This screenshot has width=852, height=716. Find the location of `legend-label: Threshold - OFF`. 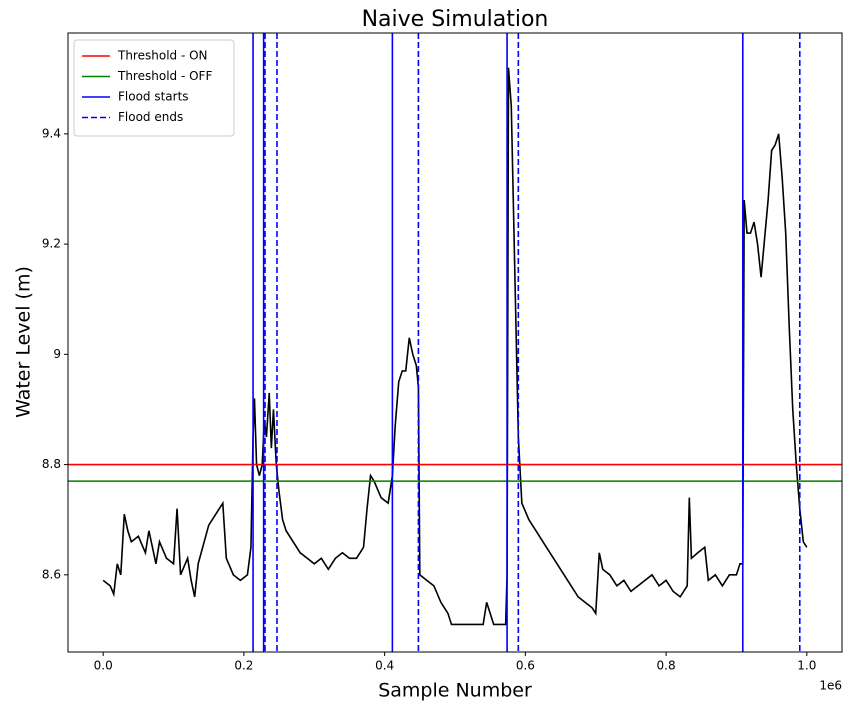

legend-label: Threshold - OFF is located at coordinates (164, 76).